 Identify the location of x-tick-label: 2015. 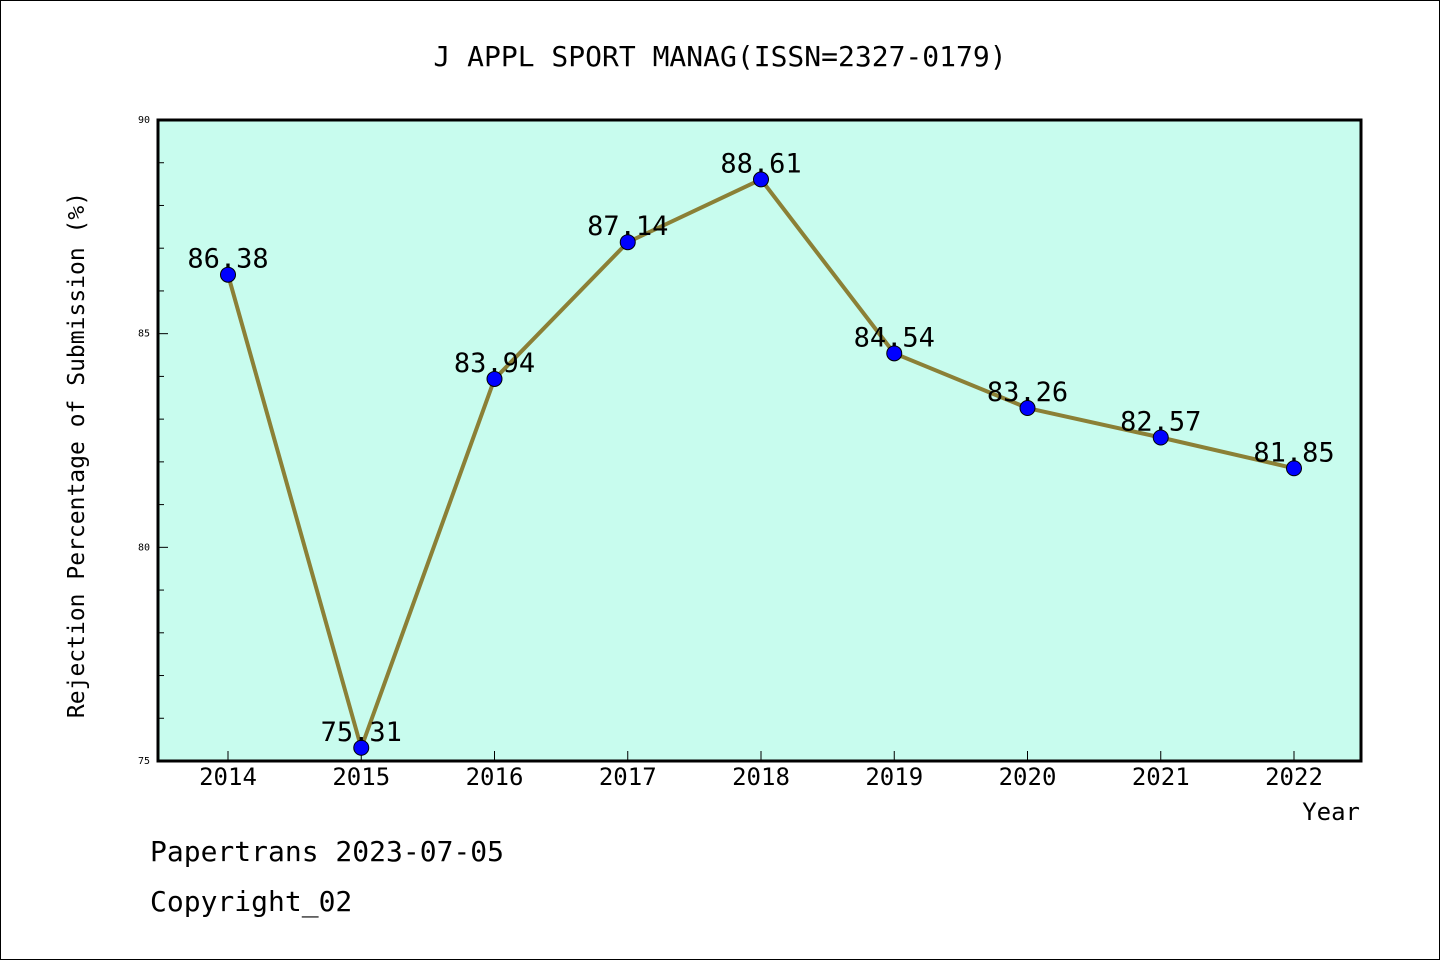
(361, 777).